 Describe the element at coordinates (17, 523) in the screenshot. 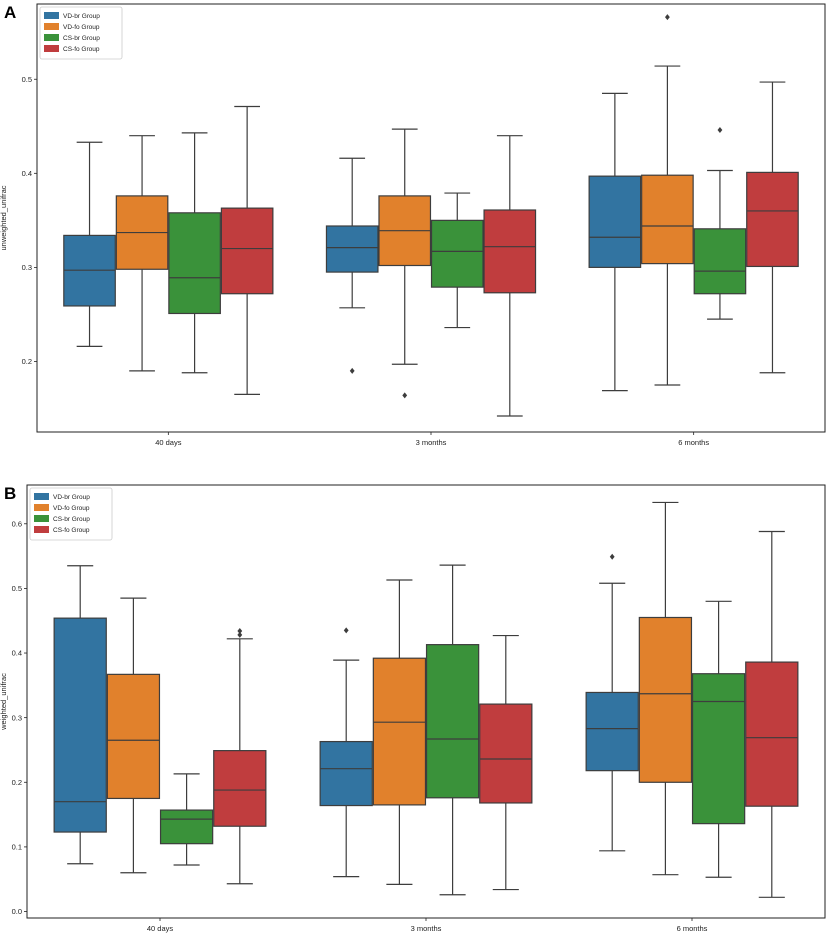

I see `y-tick-label: 0.6` at that location.